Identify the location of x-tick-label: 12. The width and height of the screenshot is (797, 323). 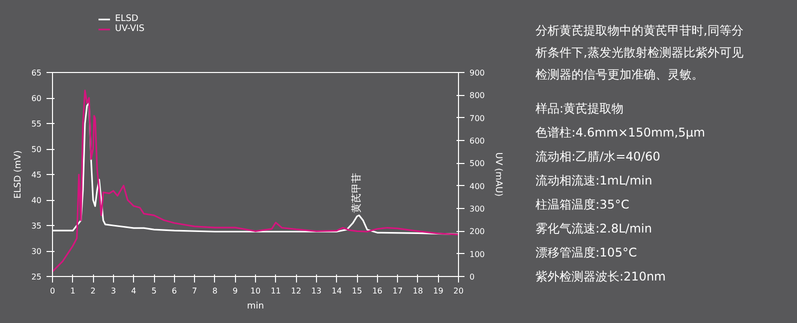
(296, 291).